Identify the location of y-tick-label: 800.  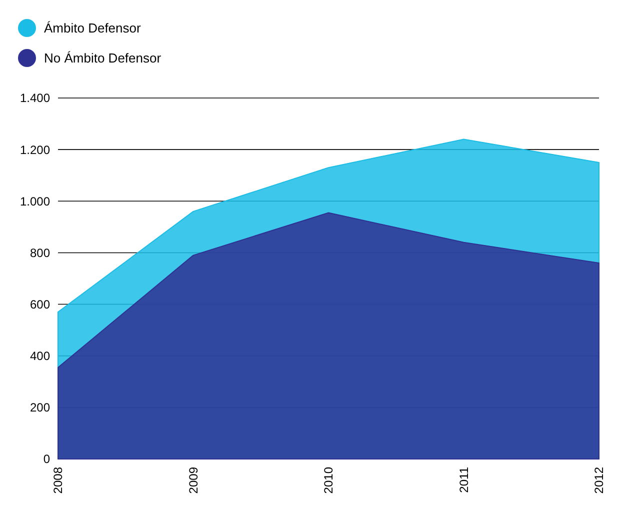
(40, 253).